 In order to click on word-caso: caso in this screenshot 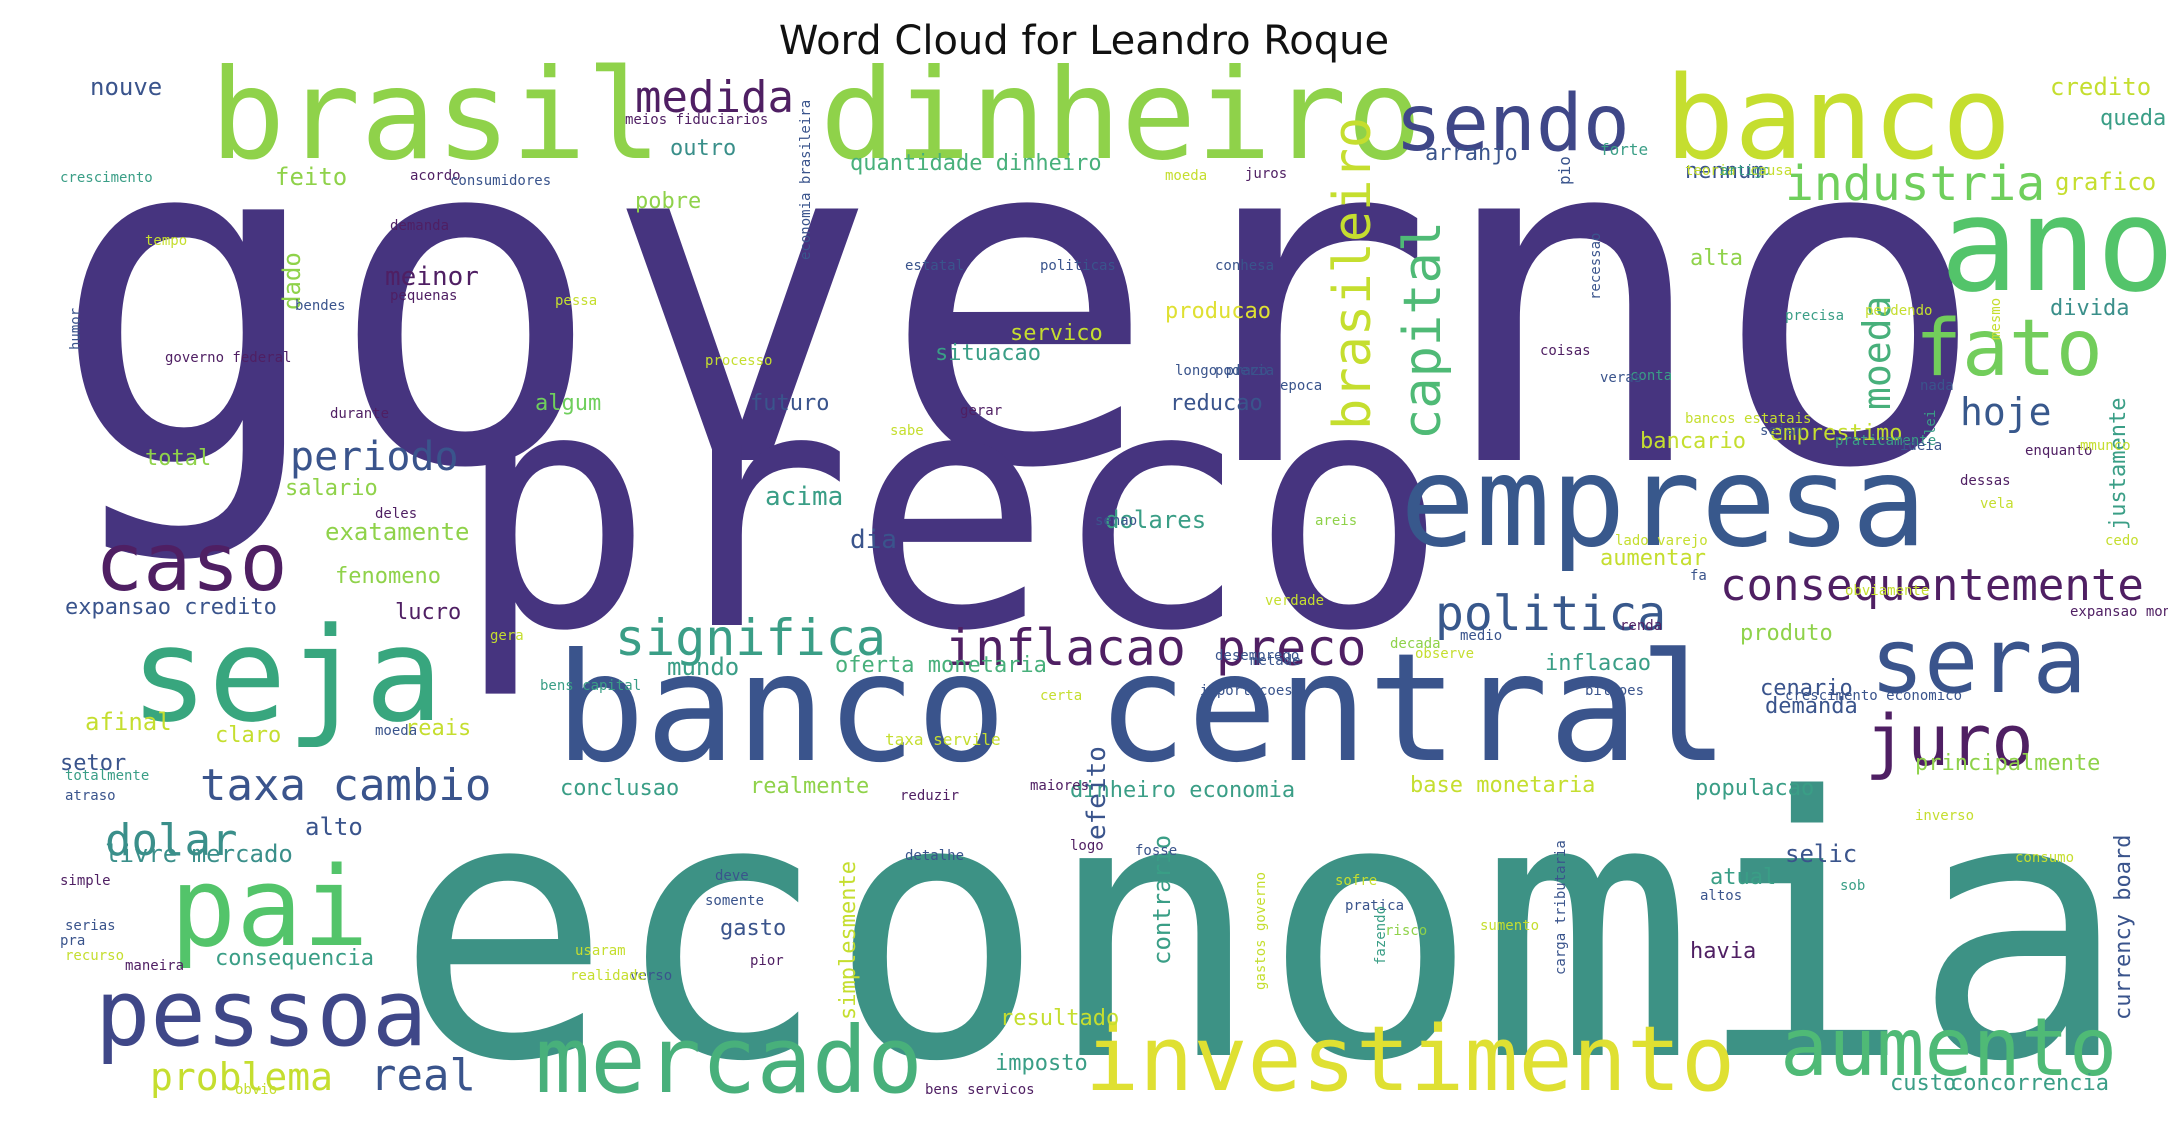, I will do `click(191, 562)`.